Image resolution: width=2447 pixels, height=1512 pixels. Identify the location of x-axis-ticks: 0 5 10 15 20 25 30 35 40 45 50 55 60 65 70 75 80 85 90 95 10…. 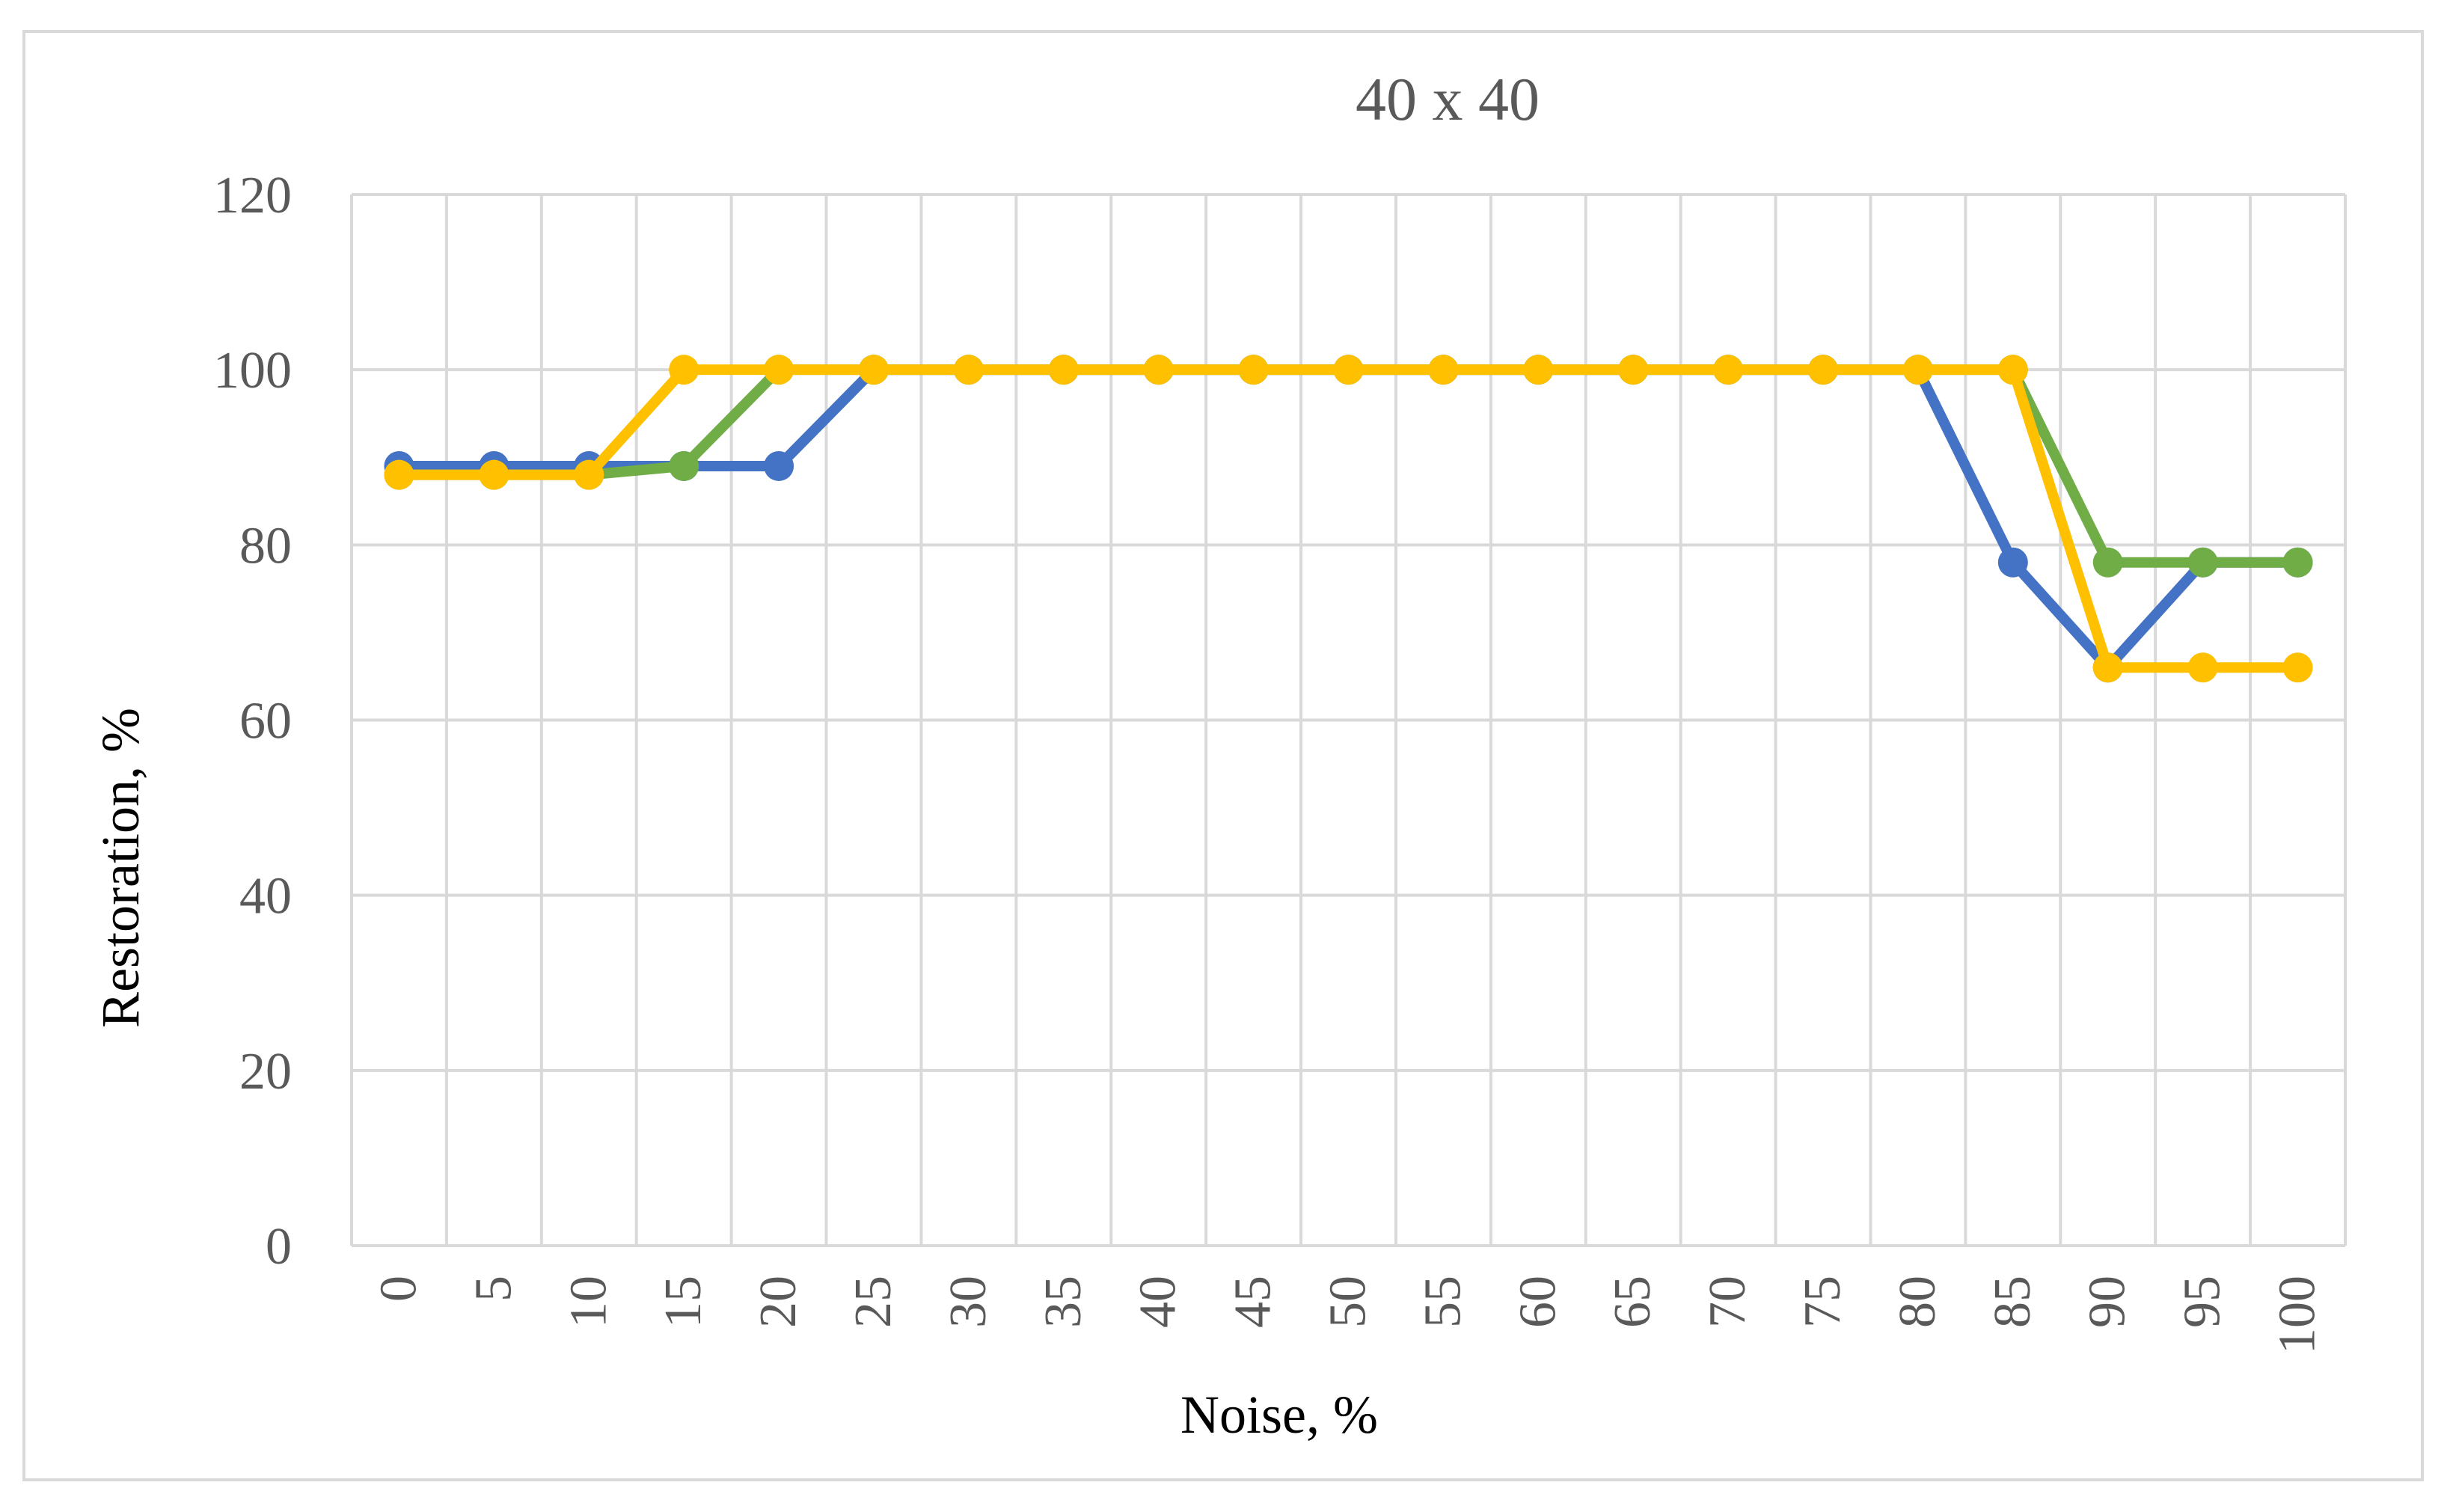
(1348, 1315).